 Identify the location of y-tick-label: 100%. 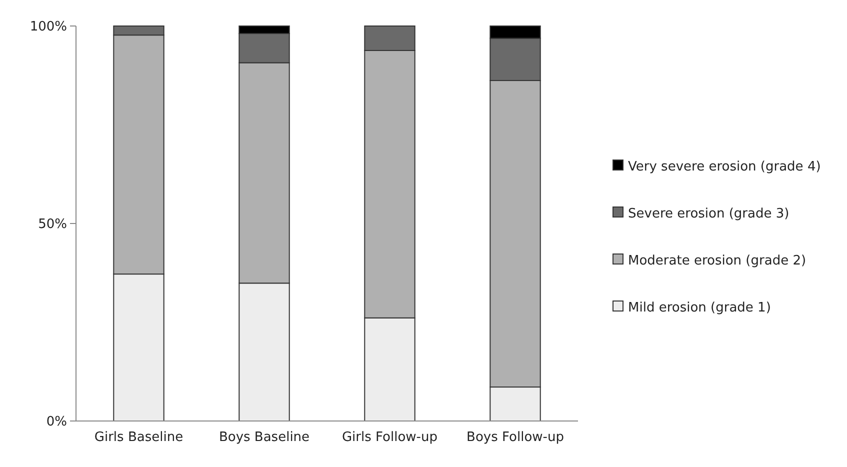
(48, 27).